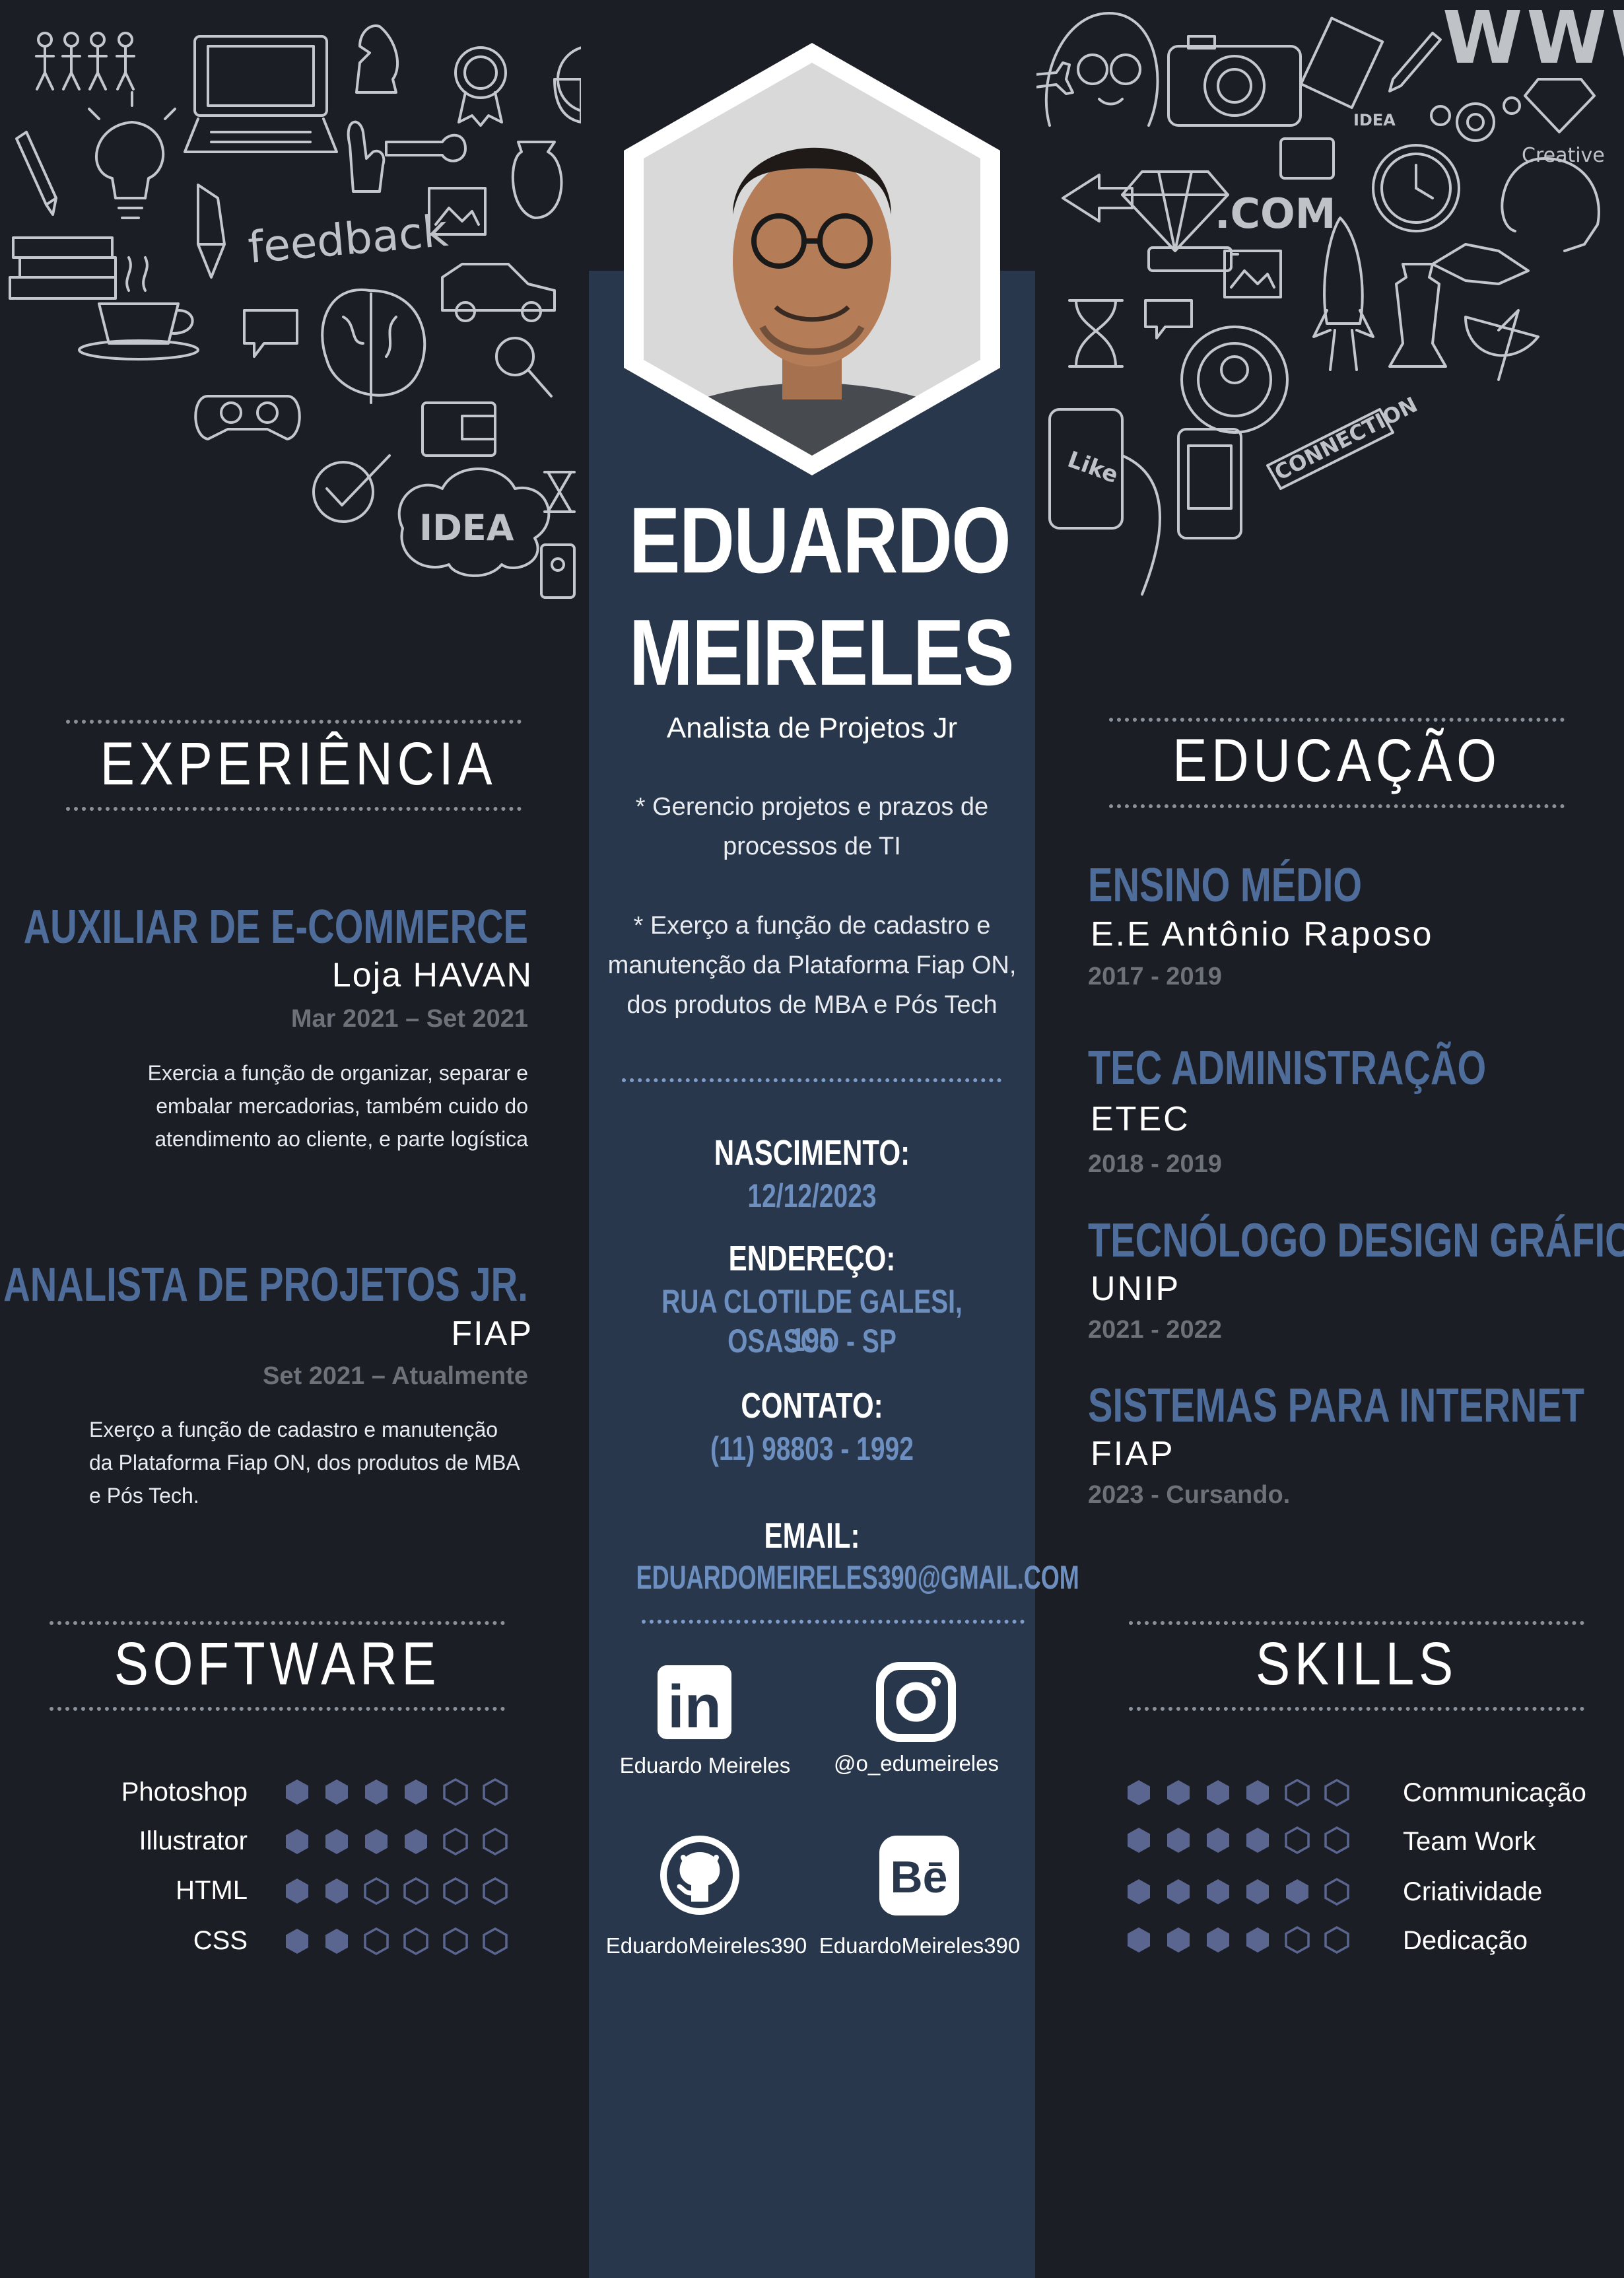  I want to click on education-school: ETEC, so click(1140, 1119).